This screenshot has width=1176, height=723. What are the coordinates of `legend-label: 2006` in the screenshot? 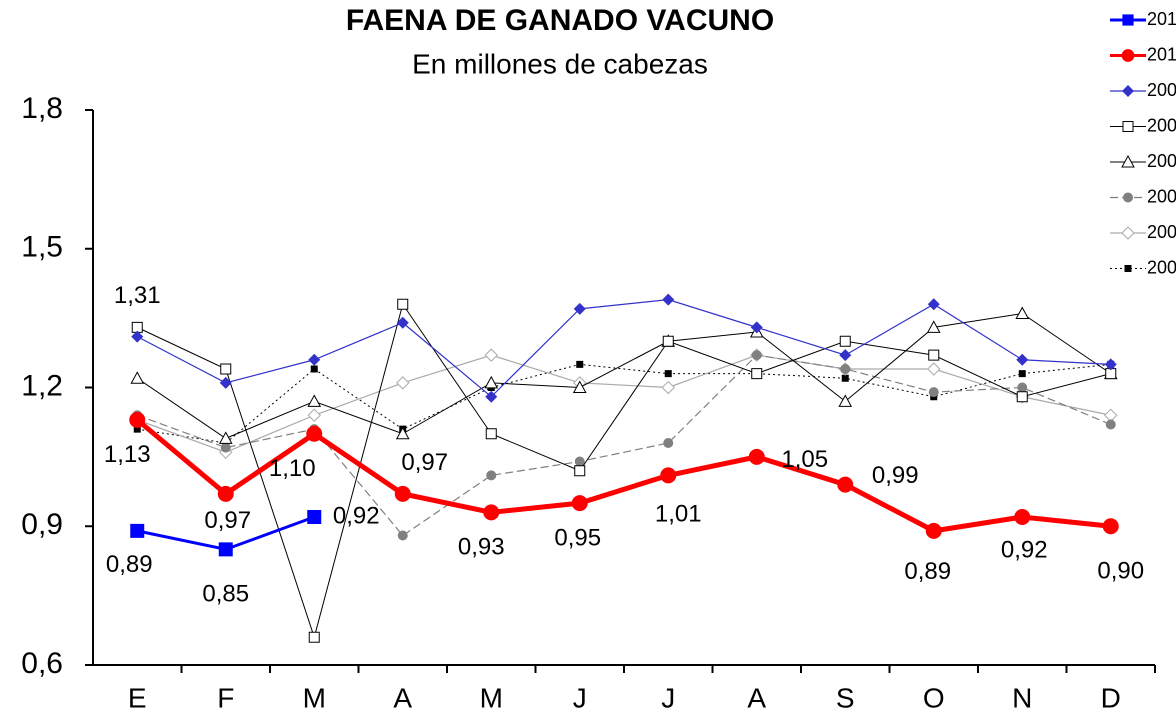 It's located at (1161, 196).